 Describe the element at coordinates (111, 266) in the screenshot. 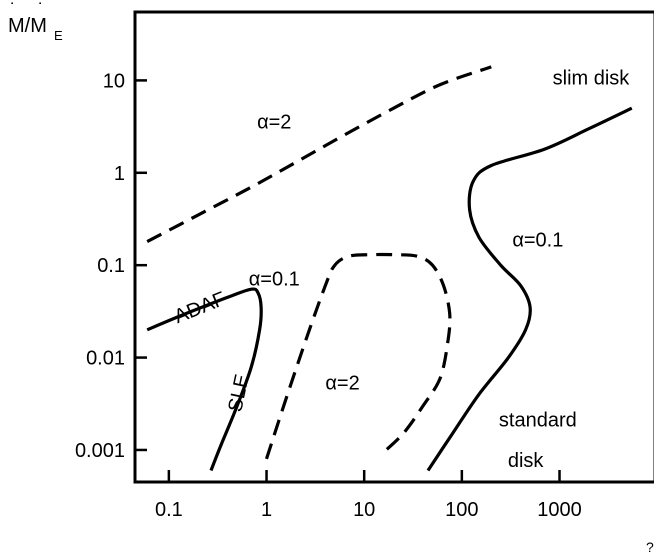

I see `y-tick-label-2: 0.1` at that location.